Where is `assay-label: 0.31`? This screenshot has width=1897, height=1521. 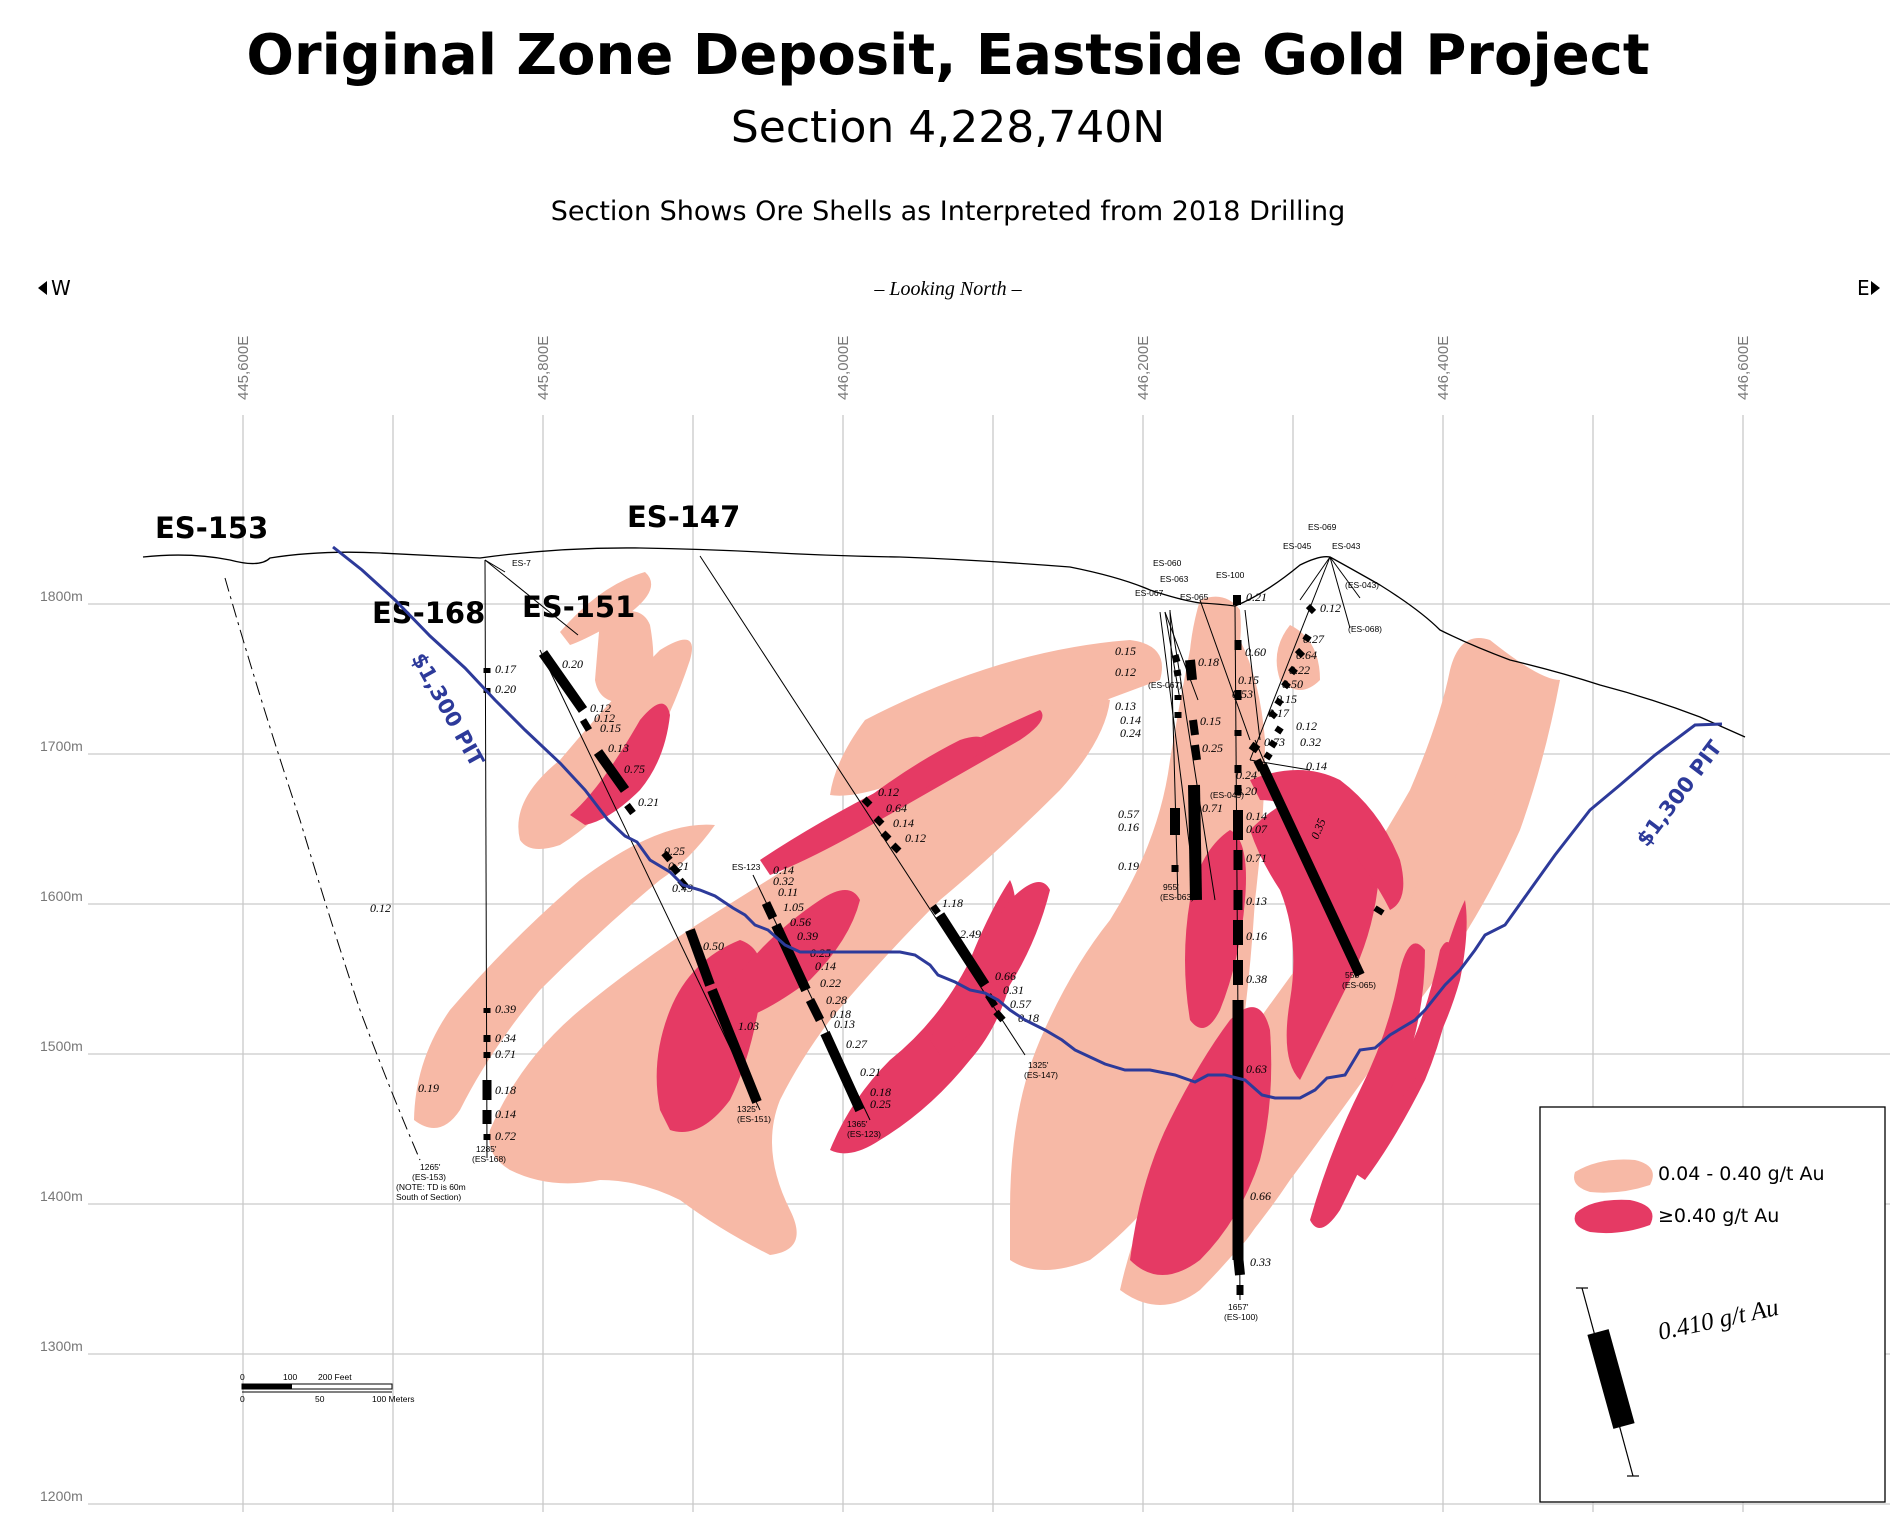
assay-label: 0.31 is located at coordinates (1013, 990).